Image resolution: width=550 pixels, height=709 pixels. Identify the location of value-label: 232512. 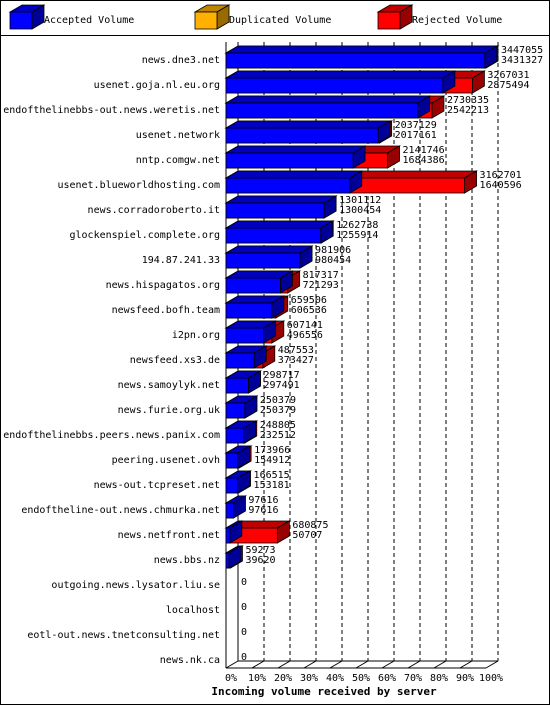
(278, 435).